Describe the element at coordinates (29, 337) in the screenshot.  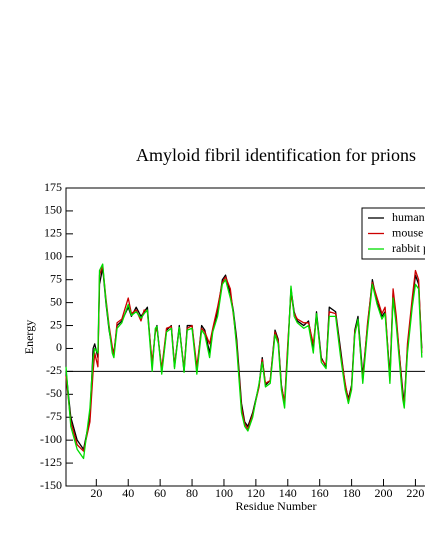
I see `y-axis-label: Energy` at that location.